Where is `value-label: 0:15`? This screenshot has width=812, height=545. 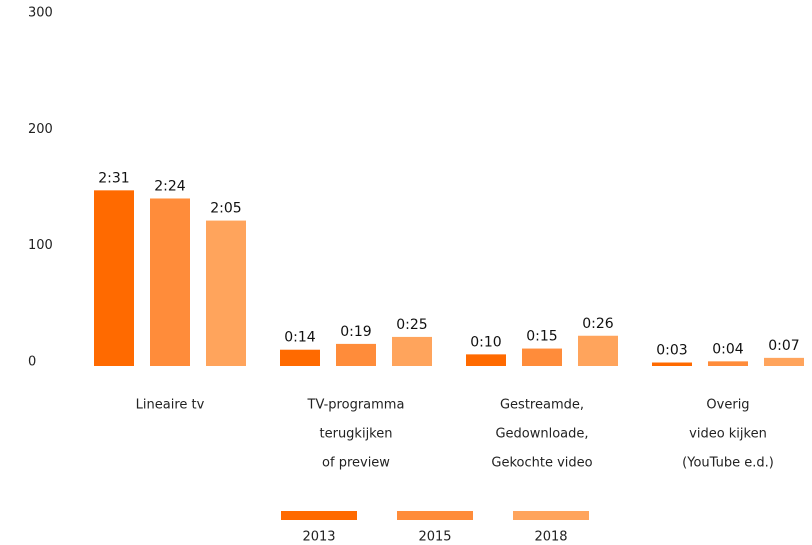 value-label: 0:15 is located at coordinates (541, 337).